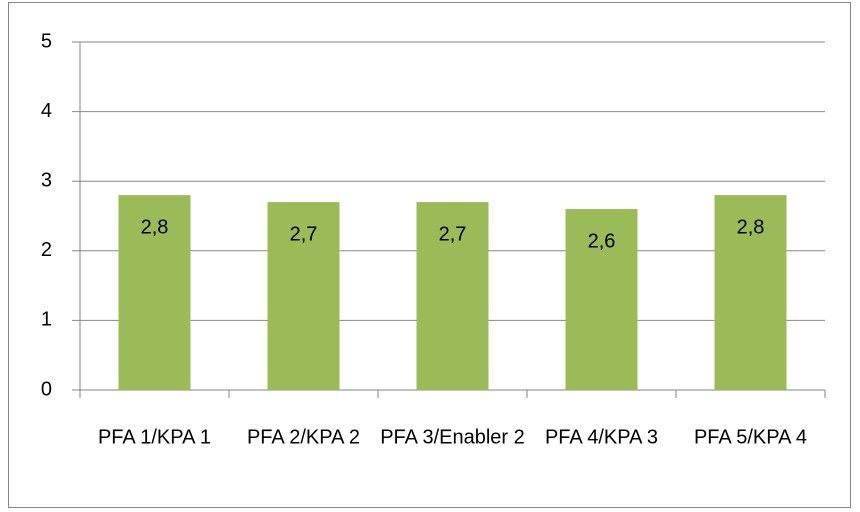 This screenshot has height=512, width=860. I want to click on y-tick-label: 4, so click(46, 111).